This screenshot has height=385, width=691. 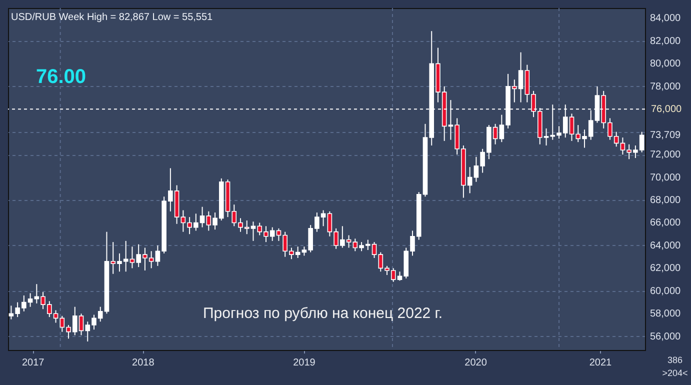 I want to click on y-tick-label: 60,000, so click(x=666, y=291).